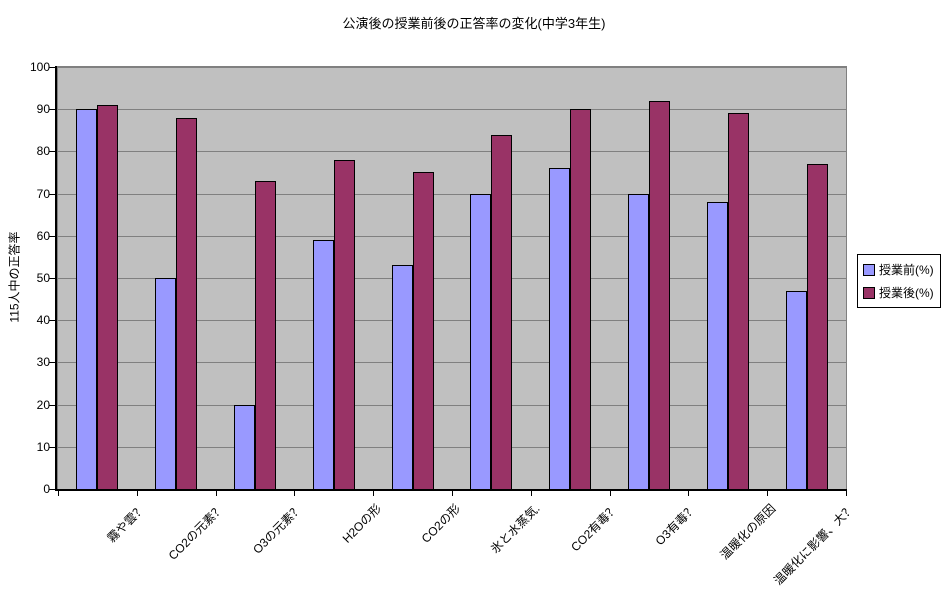 The height and width of the screenshot is (600, 948). I want to click on y-axis-tick-label: 100, so click(39, 67).